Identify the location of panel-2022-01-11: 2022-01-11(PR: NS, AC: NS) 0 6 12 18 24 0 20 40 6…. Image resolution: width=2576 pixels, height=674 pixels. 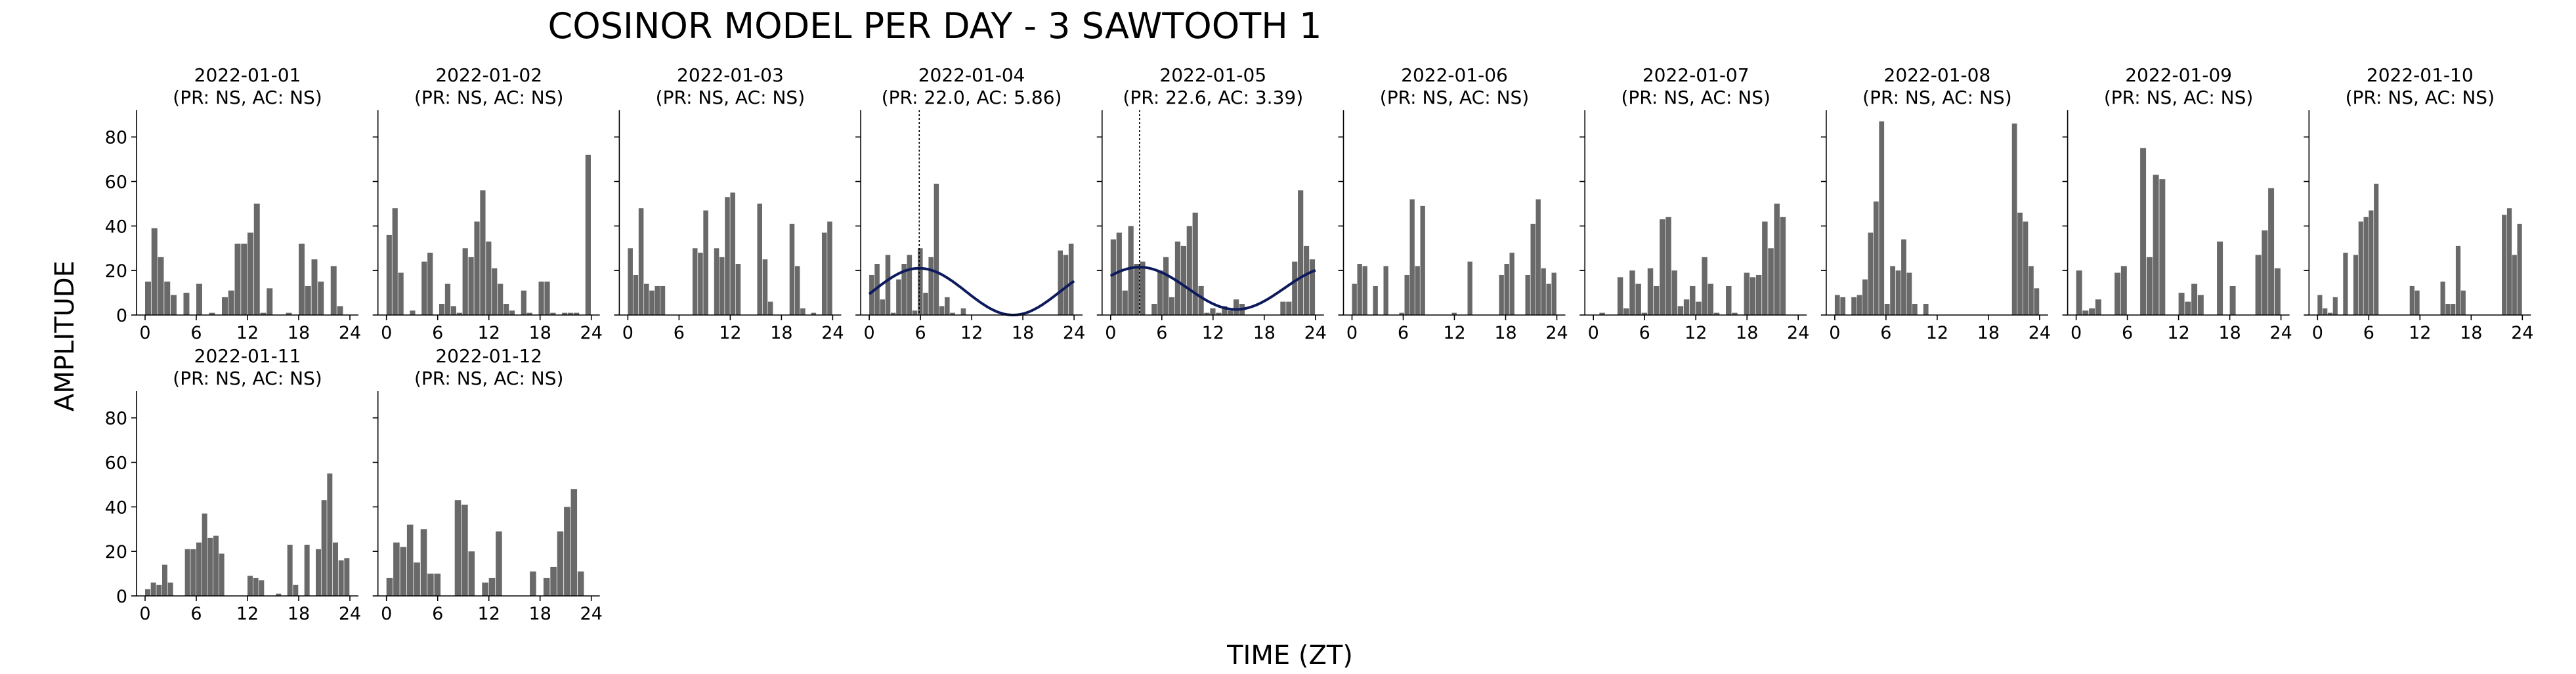
(233, 484).